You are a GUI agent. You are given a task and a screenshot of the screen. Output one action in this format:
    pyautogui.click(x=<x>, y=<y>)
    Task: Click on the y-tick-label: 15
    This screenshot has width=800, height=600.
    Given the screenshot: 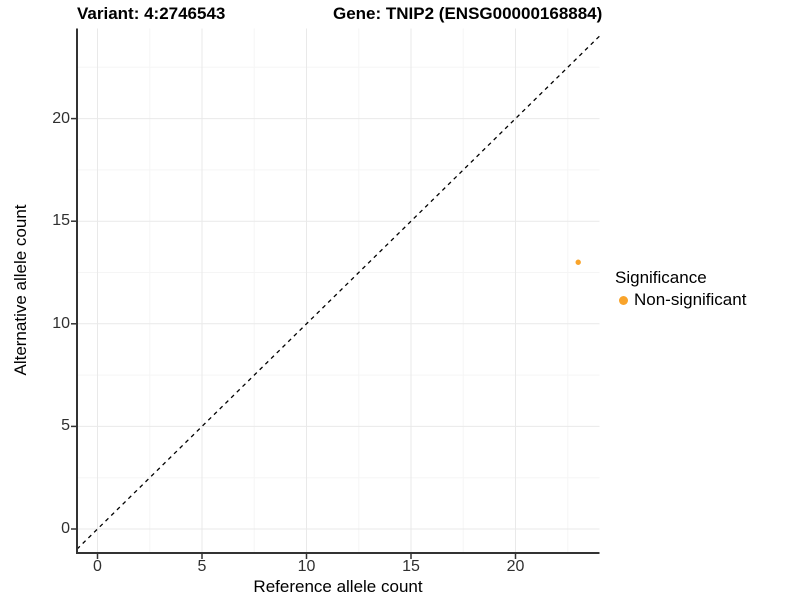 What is the action you would take?
    pyautogui.click(x=61, y=221)
    